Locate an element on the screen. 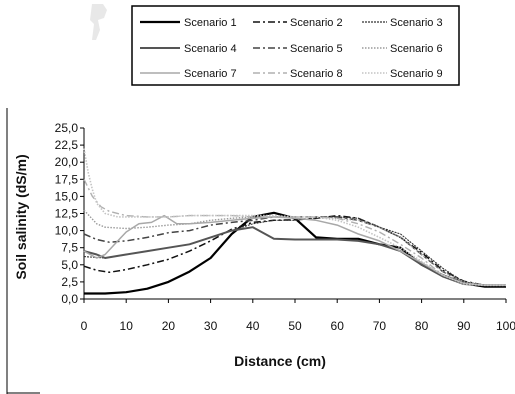  x-axis-title: Distance (cm) is located at coordinates (280, 361).